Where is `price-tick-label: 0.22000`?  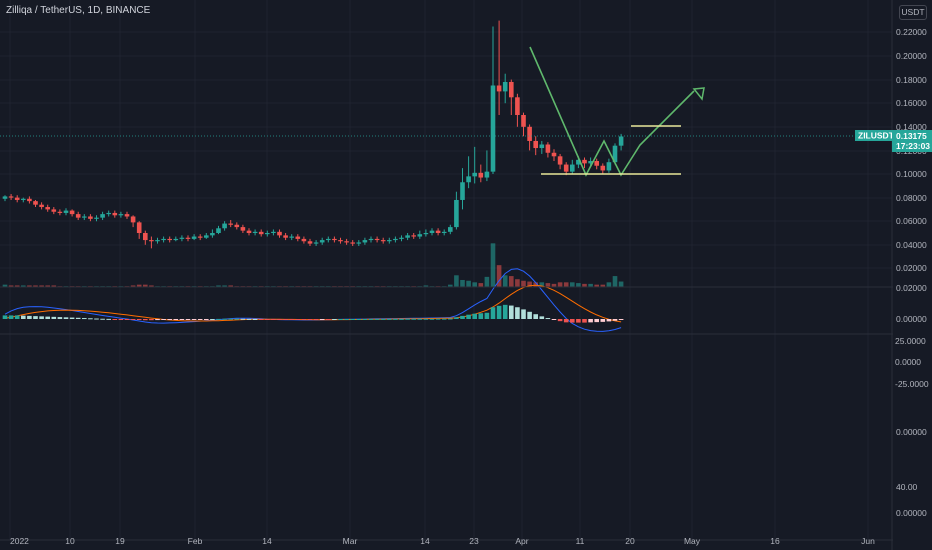
price-tick-label: 0.22000 is located at coordinates (911, 32).